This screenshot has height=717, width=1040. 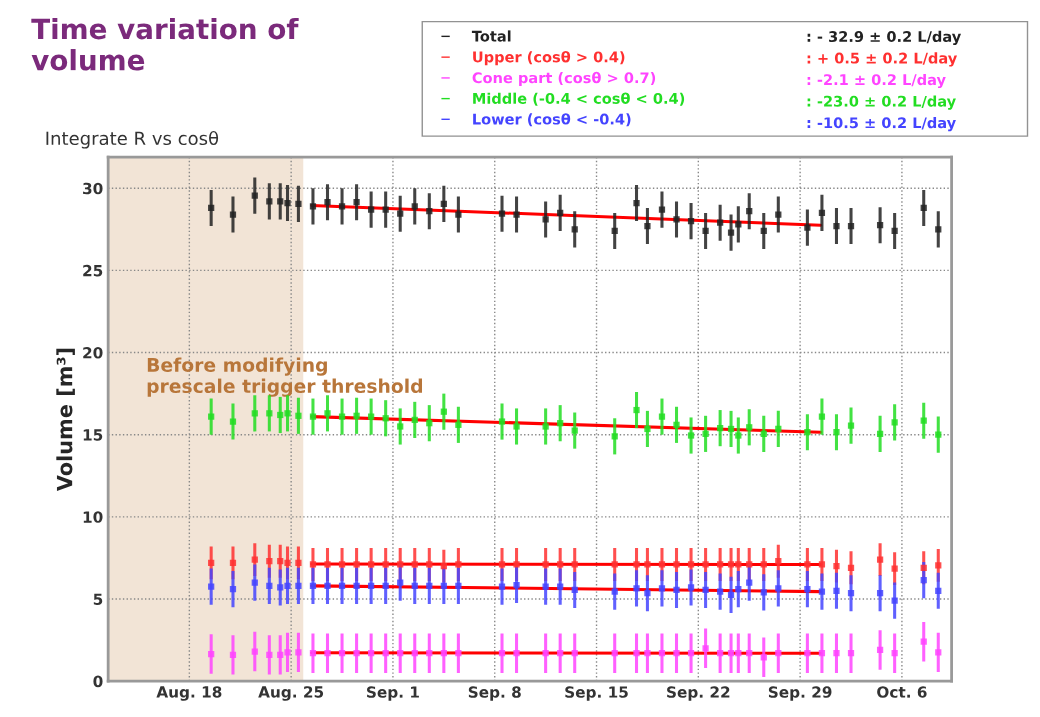 I want to click on legend-label: Middle (-0.4 < cosθ < 0.4), so click(x=579, y=99).